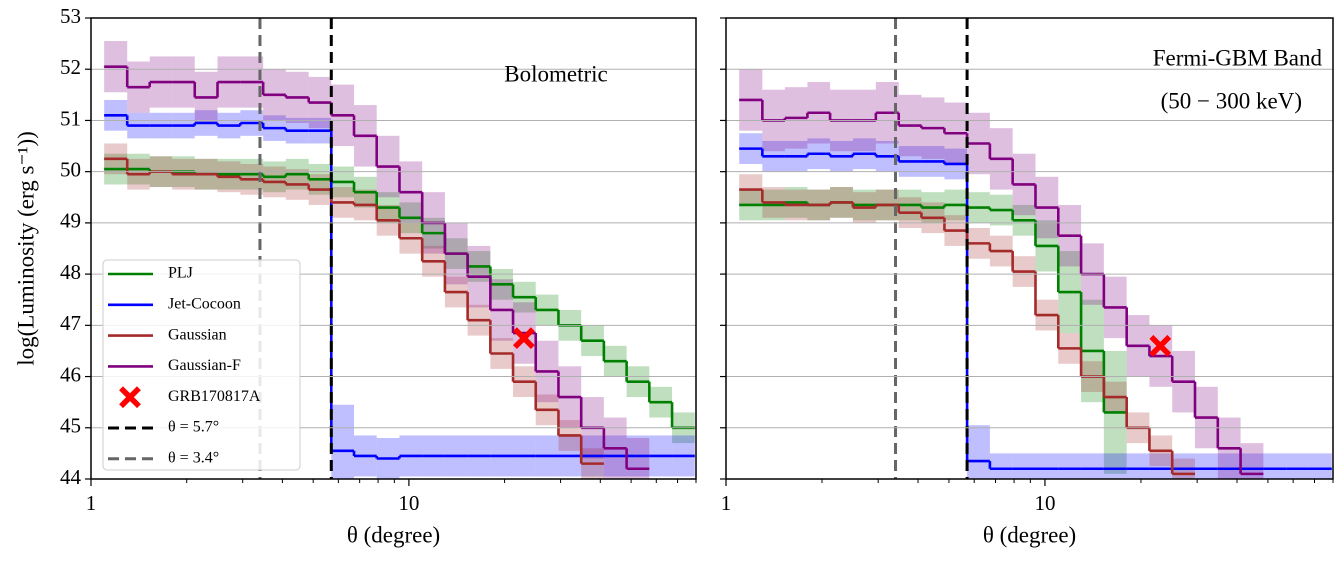 The width and height of the screenshot is (1341, 564). Describe the element at coordinates (71, 477) in the screenshot. I see `y-tick-label: 44` at that location.